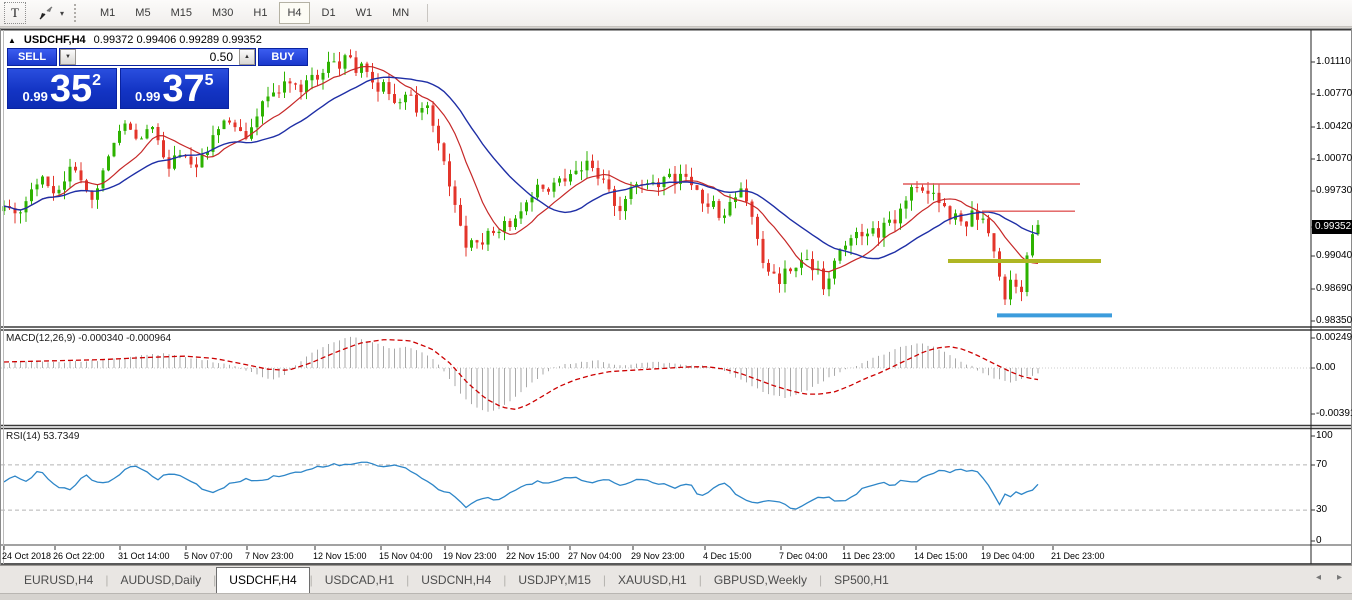 This screenshot has width=1352, height=600. What do you see at coordinates (1339, 577) in the screenshot?
I see `tab-scroll-right-icon: ▸` at bounding box center [1339, 577].